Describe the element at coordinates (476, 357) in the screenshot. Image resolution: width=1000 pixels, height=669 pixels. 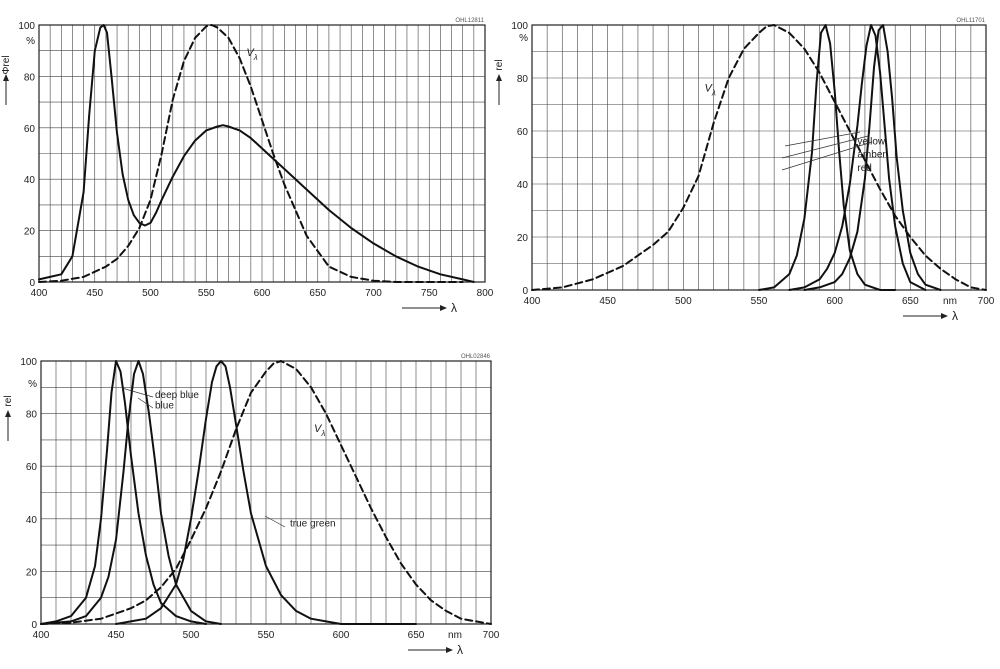
I see `figure-code: OHL02846` at that location.